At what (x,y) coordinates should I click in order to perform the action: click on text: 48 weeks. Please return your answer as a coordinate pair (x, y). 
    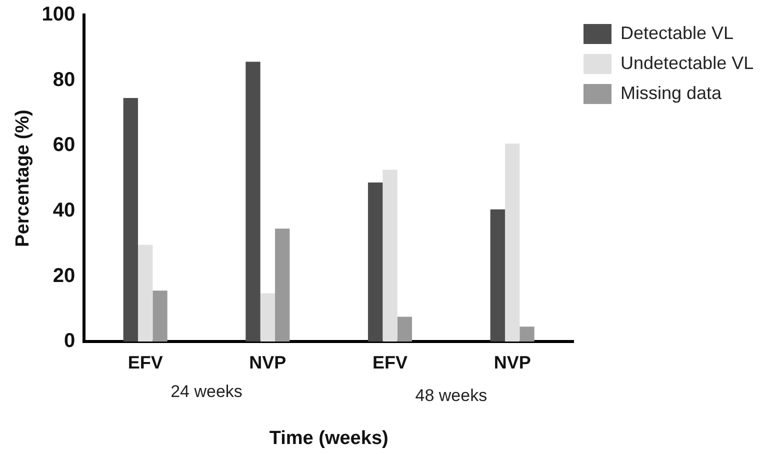
    Looking at the image, I should click on (451, 395).